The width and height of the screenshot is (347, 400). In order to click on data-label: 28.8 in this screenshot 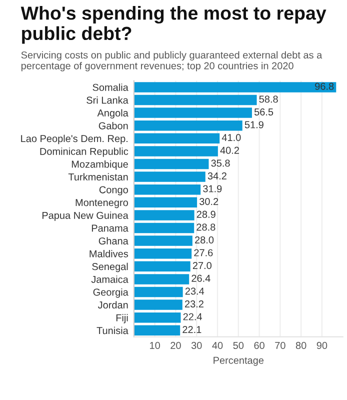, I will do `click(206, 227)`.